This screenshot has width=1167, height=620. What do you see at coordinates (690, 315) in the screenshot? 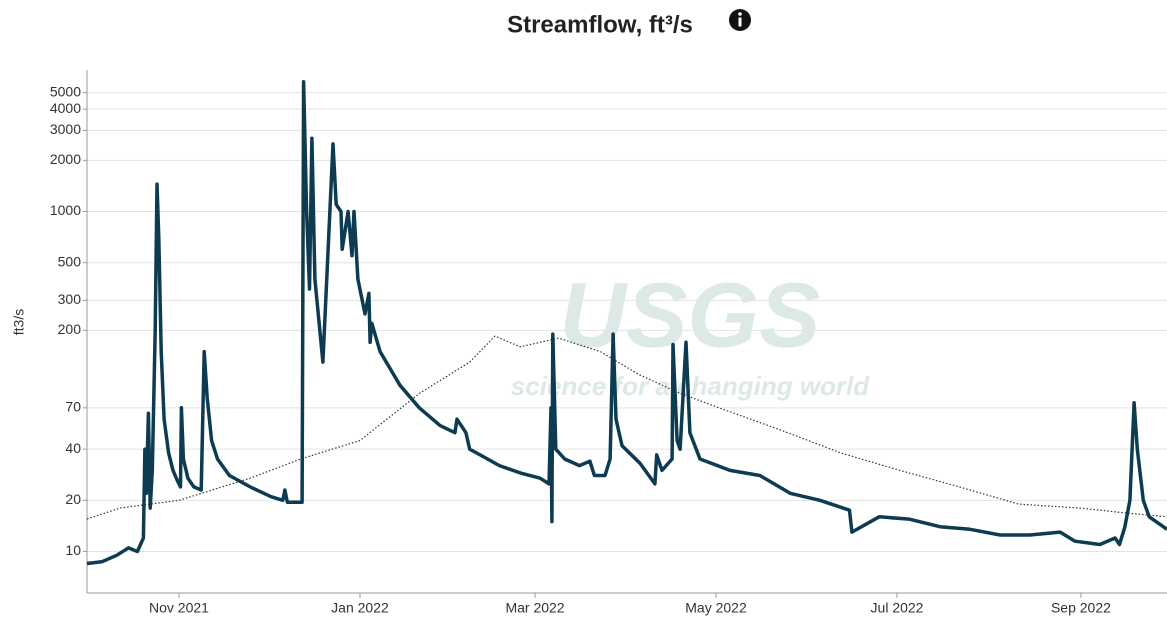
I see `watermark: USGS` at bounding box center [690, 315].